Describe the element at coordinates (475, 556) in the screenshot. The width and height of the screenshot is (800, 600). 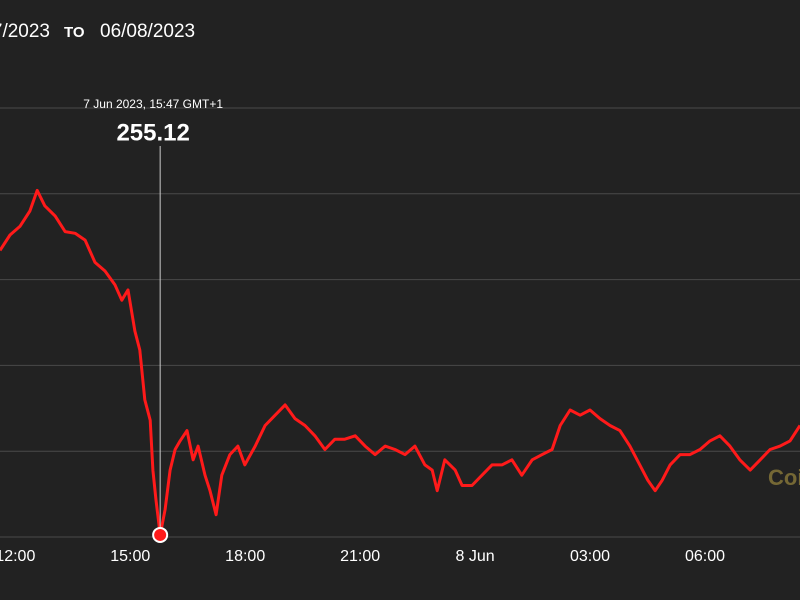
I see `x-tick-label: 8 Jun` at that location.